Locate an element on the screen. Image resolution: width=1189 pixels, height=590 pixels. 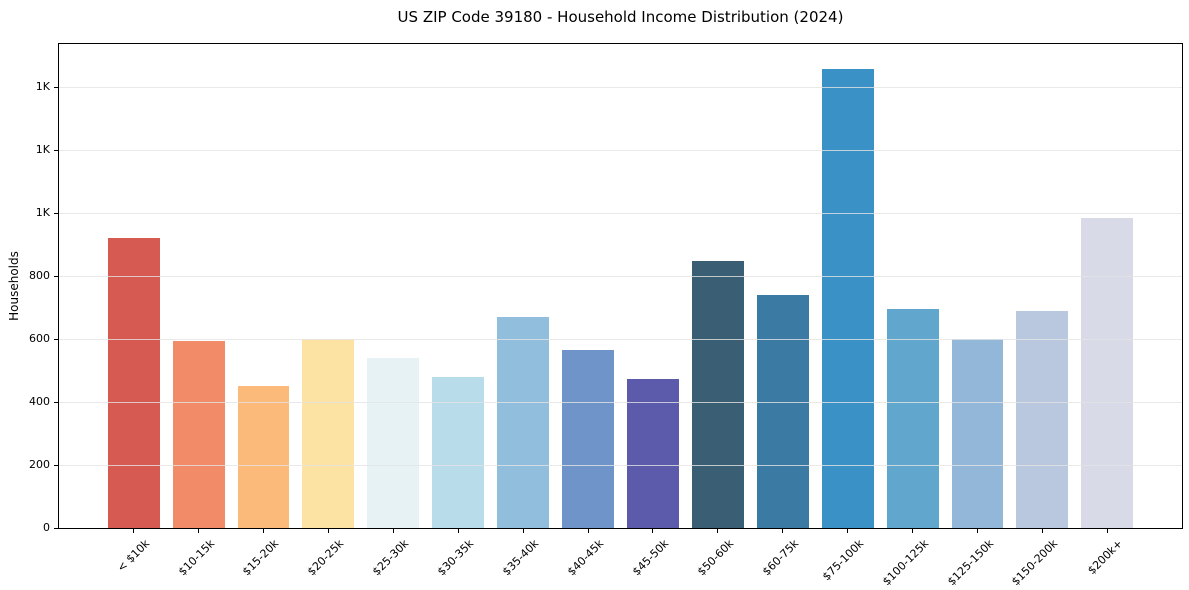
y-tick-label: 600 is located at coordinates (39, 339).